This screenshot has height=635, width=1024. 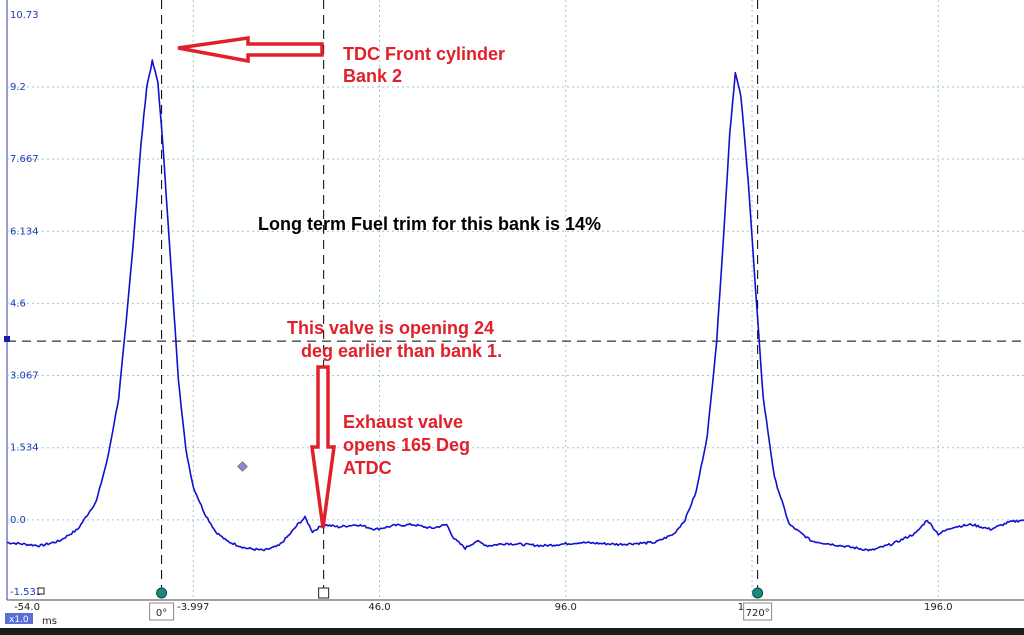 What do you see at coordinates (193, 607) in the screenshot?
I see `x-tick-label: -3.997` at bounding box center [193, 607].